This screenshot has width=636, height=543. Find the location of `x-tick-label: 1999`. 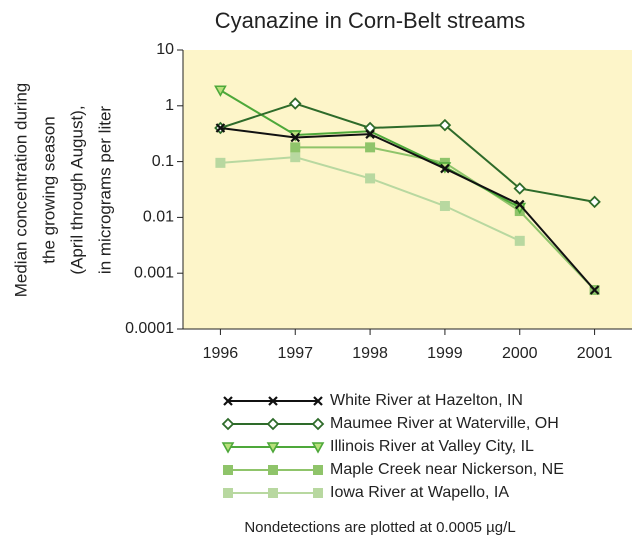

x-tick-label: 1999 is located at coordinates (445, 353).